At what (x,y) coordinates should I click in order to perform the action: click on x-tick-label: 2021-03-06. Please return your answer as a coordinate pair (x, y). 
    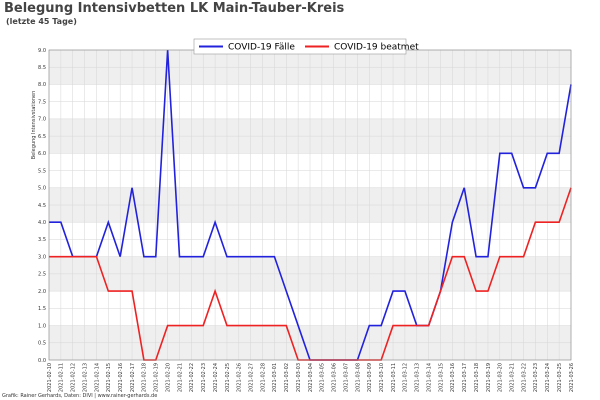
    Looking at the image, I should click on (335, 377).